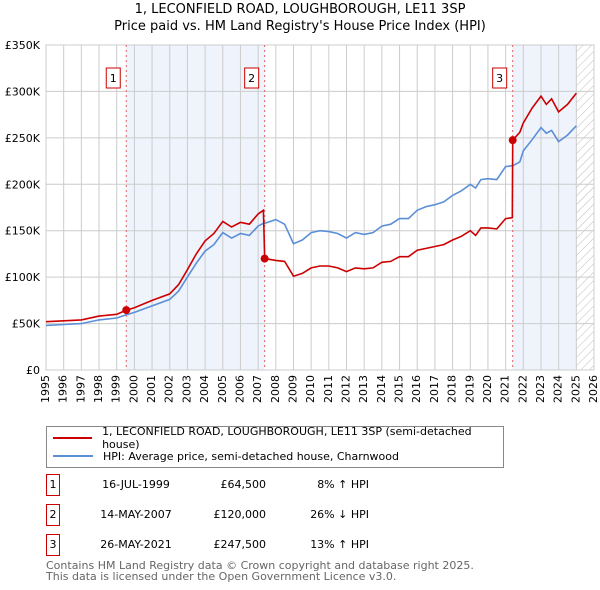 Image resolution: width=600 pixels, height=590 pixels. Describe the element at coordinates (23, 277) in the screenshot. I see `y-tick-label: £100K` at that location.